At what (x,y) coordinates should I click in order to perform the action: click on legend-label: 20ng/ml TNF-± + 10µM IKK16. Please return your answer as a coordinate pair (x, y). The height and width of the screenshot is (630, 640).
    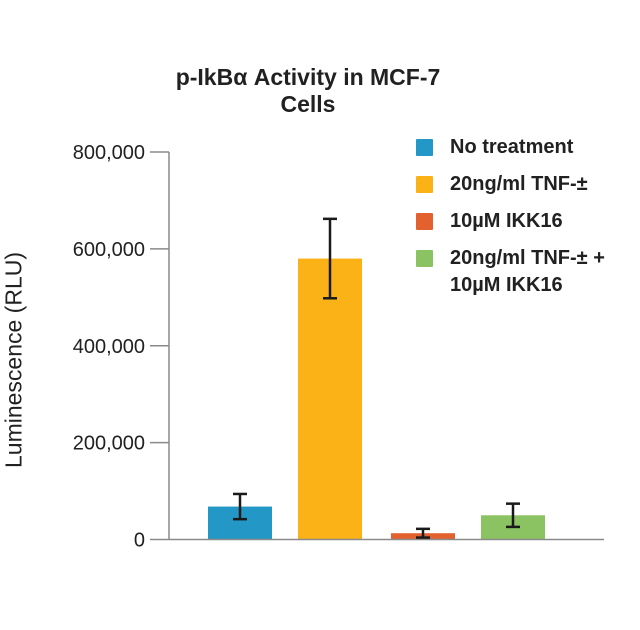
    Looking at the image, I should click on (527, 271).